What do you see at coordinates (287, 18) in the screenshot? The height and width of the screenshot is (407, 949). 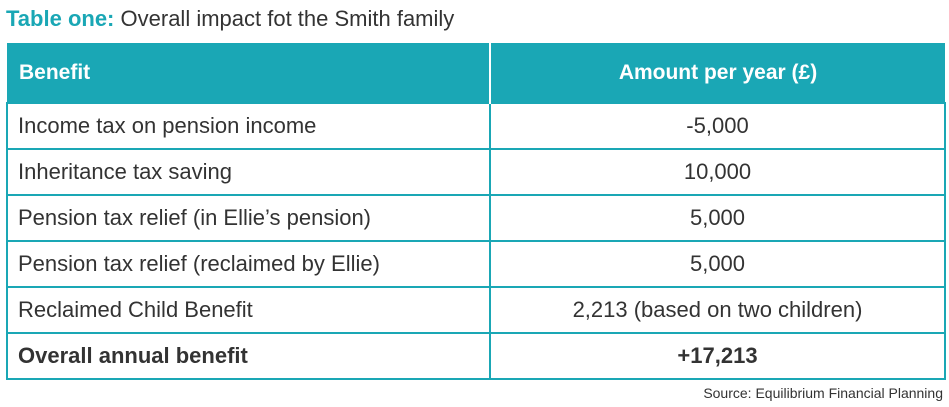 I see `caption-text: Overall impact fot the Smith family` at bounding box center [287, 18].